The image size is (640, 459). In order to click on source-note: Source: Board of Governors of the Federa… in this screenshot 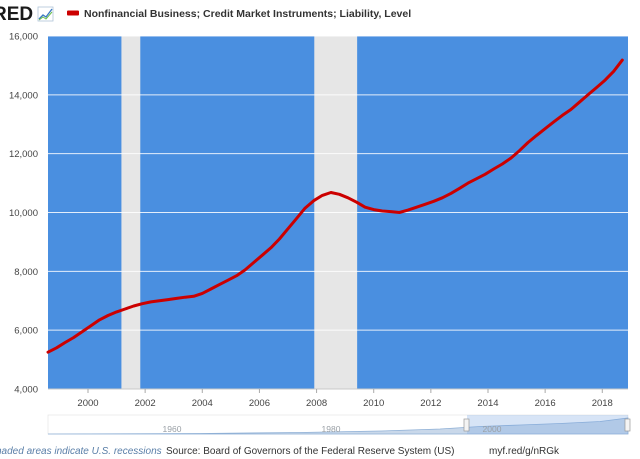, I will do `click(310, 451)`.